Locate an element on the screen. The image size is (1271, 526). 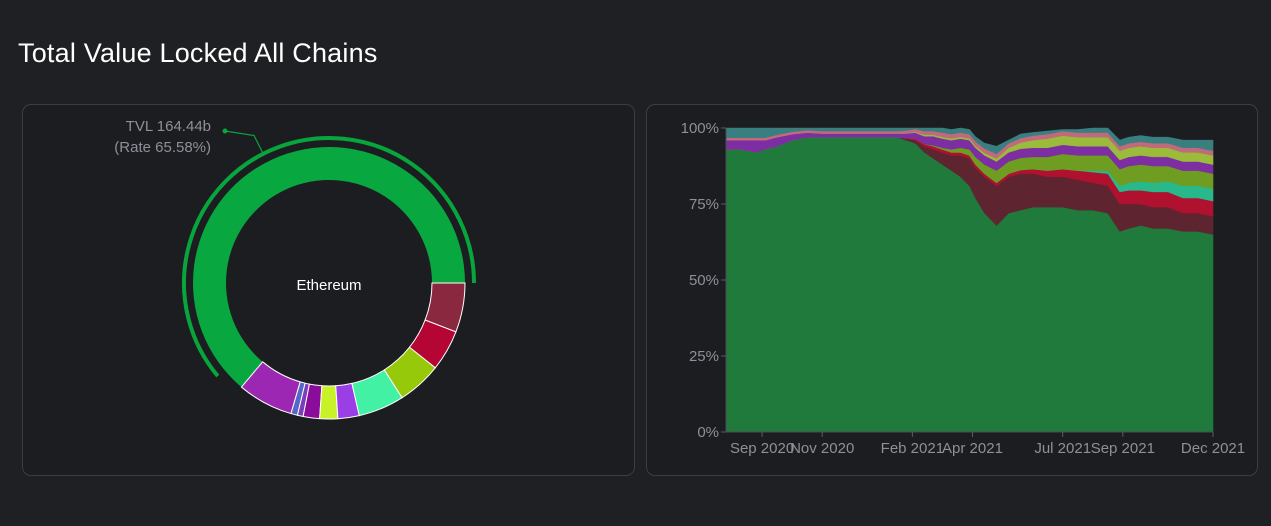
tooltip-rate-label: (Rate 65.58%) is located at coordinates (162, 147).